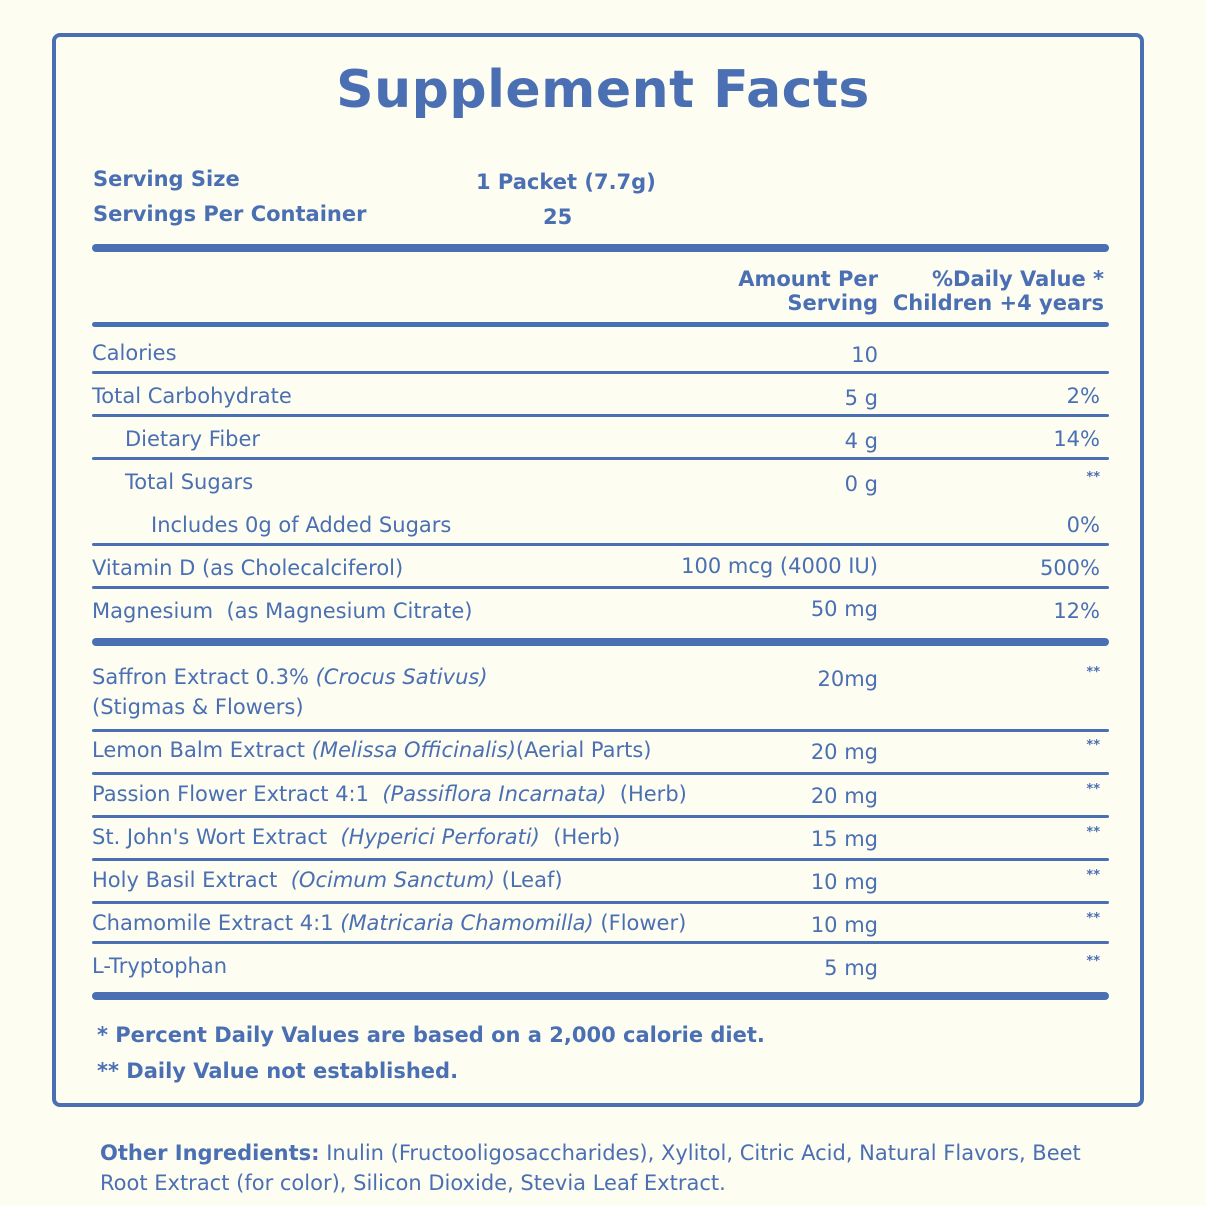 This screenshot has height=1206, width=1206. What do you see at coordinates (861, 441) in the screenshot?
I see `nutrient-amount: 4 g` at bounding box center [861, 441].